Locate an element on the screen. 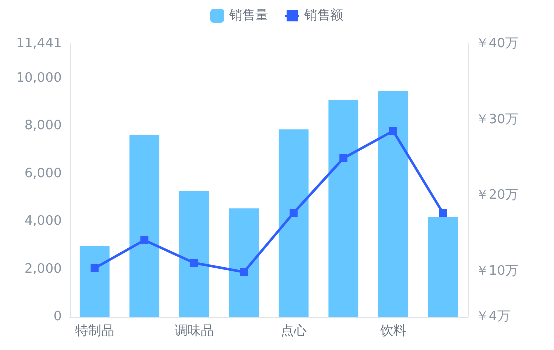 The width and height of the screenshot is (554, 350). x-tick-label: 点心 is located at coordinates (293, 331).